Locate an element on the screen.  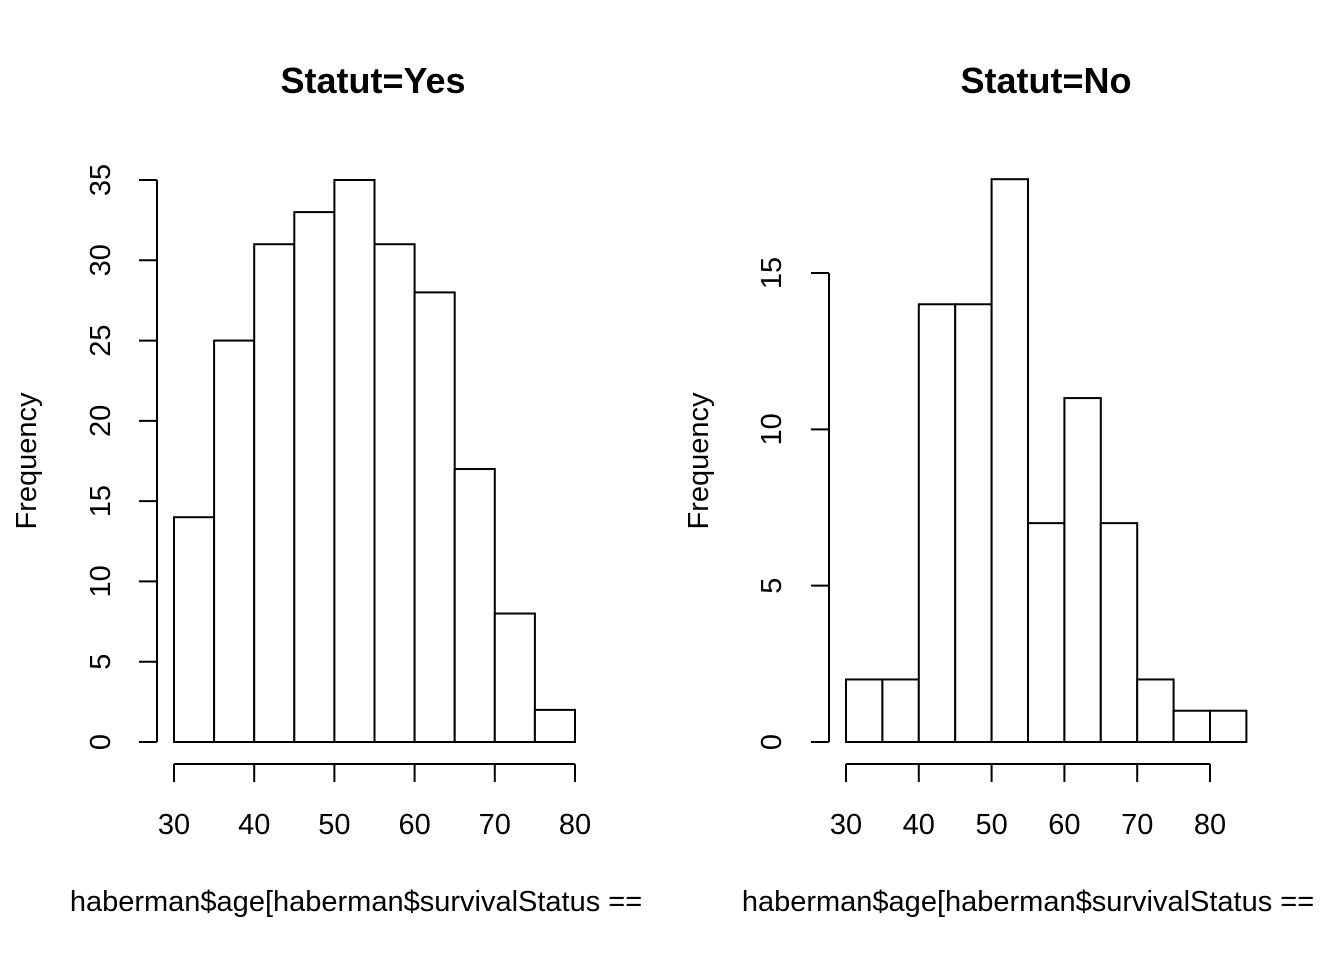
y-tick-label: 35 is located at coordinates (101, 180).